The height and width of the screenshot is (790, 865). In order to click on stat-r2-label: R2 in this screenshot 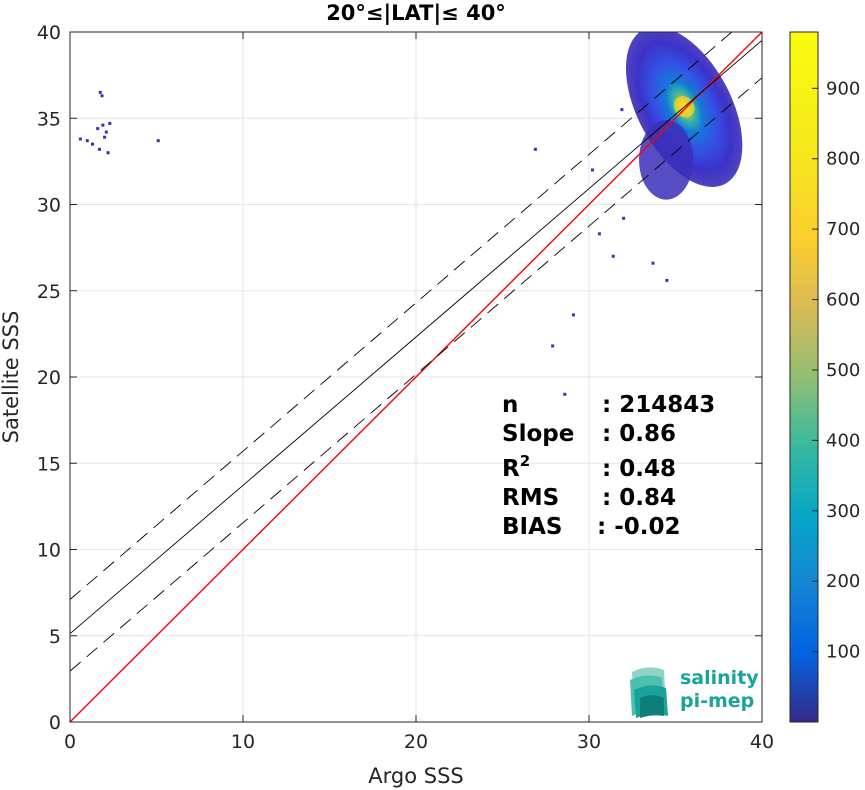, I will do `click(516, 467)`.